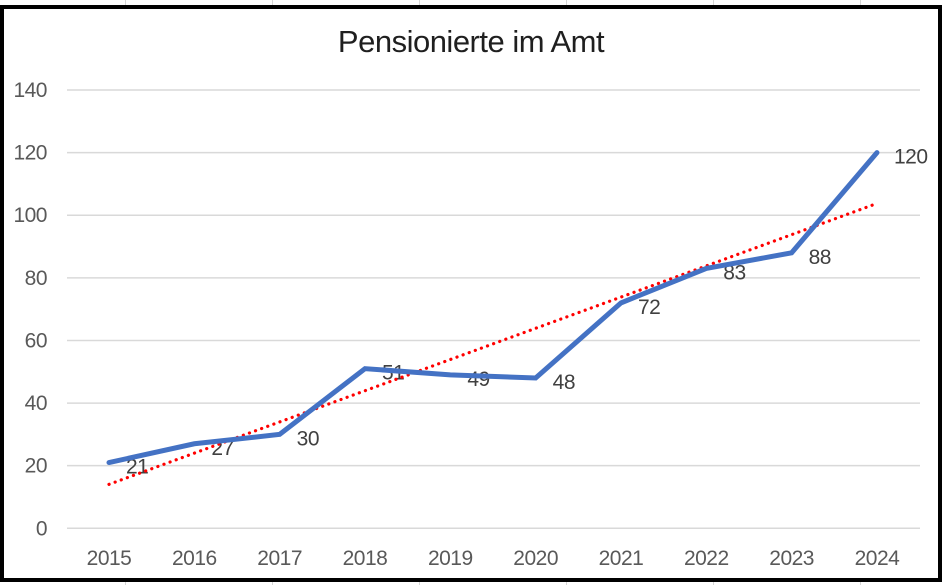 This screenshot has width=947, height=585. What do you see at coordinates (279, 558) in the screenshot?
I see `x-tick-label: 2017` at bounding box center [279, 558].